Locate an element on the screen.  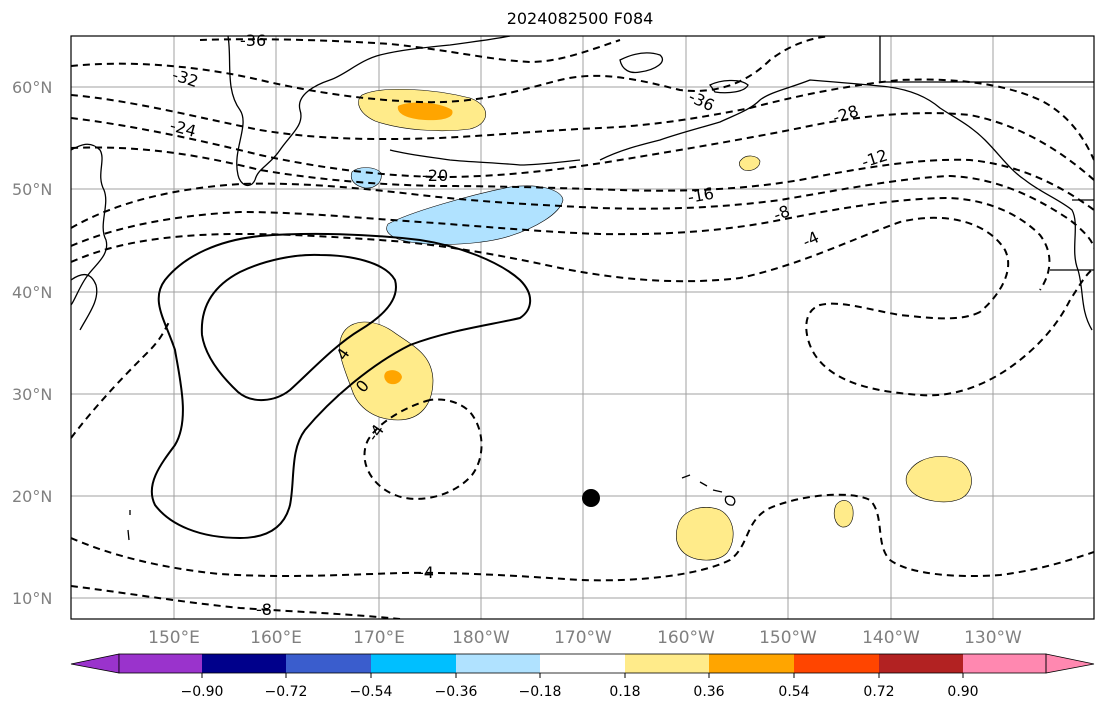
contour-line-m8-south is located at coordinates (236, 602).